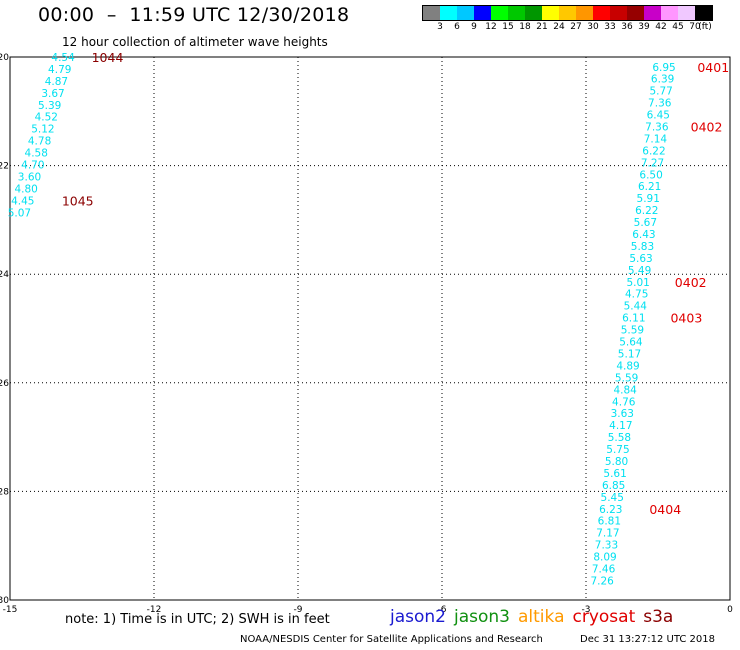 The width and height of the screenshot is (740, 650). What do you see at coordinates (604, 617) in the screenshot?
I see `satellite-name: cryosat` at bounding box center [604, 617].